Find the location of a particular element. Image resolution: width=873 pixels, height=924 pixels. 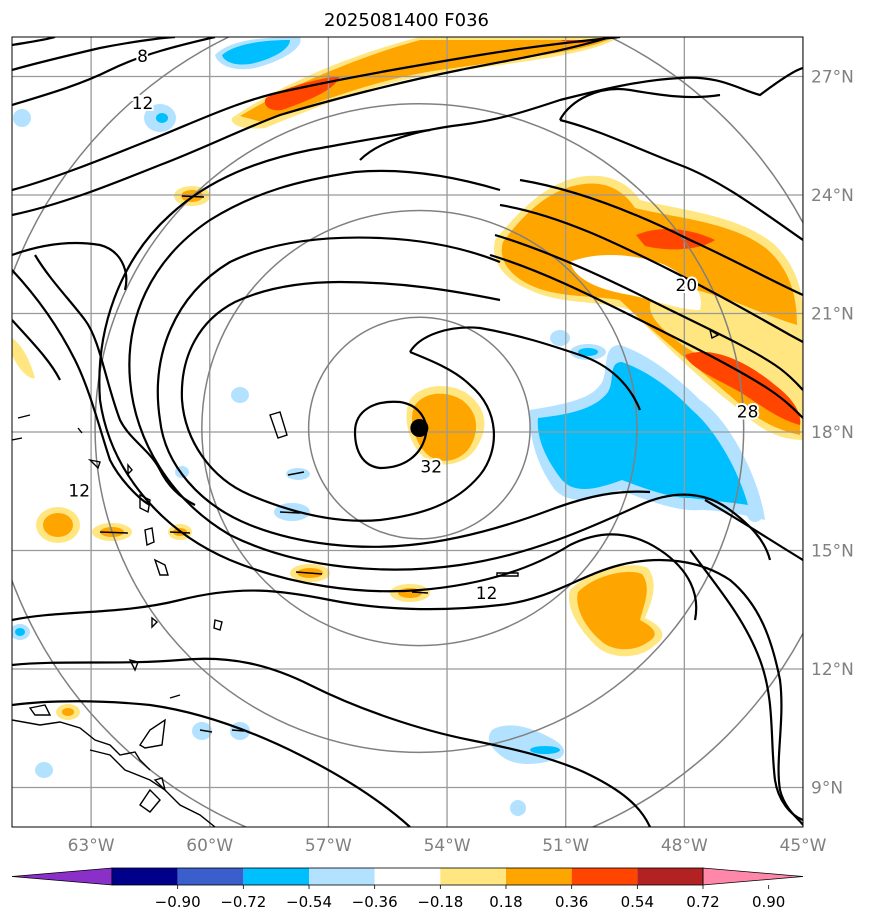

colorbar-tick-label: −0.54 is located at coordinates (309, 902).